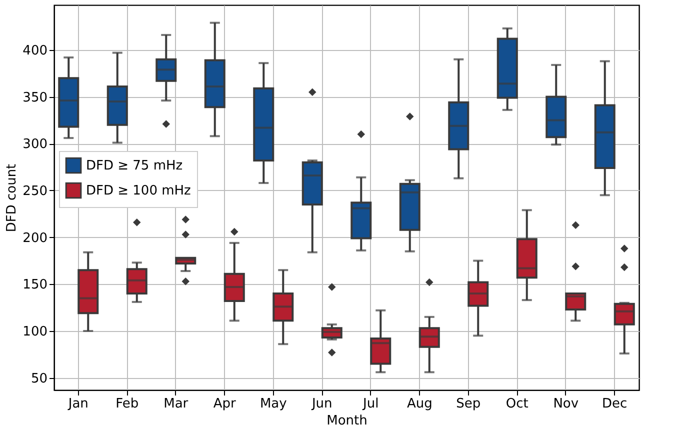 This screenshot has width=687, height=443. What do you see at coordinates (321, 404) in the screenshot?
I see `x-tick-label: Jun` at bounding box center [321, 404].